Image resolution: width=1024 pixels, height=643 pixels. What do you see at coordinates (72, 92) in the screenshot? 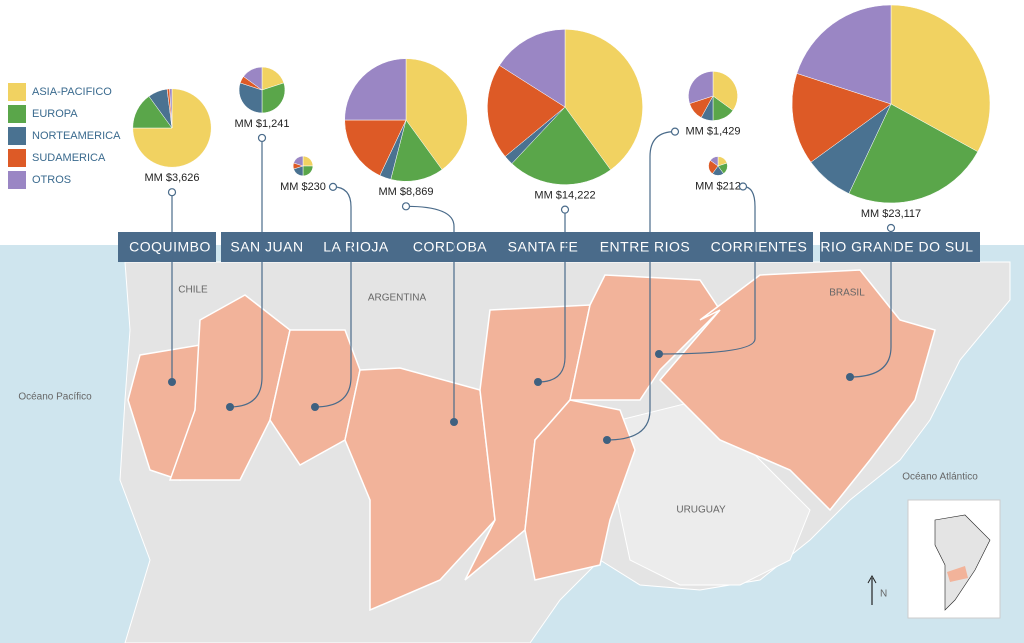
I see `legend-label: ASIA-PACIFICO` at bounding box center [72, 92].